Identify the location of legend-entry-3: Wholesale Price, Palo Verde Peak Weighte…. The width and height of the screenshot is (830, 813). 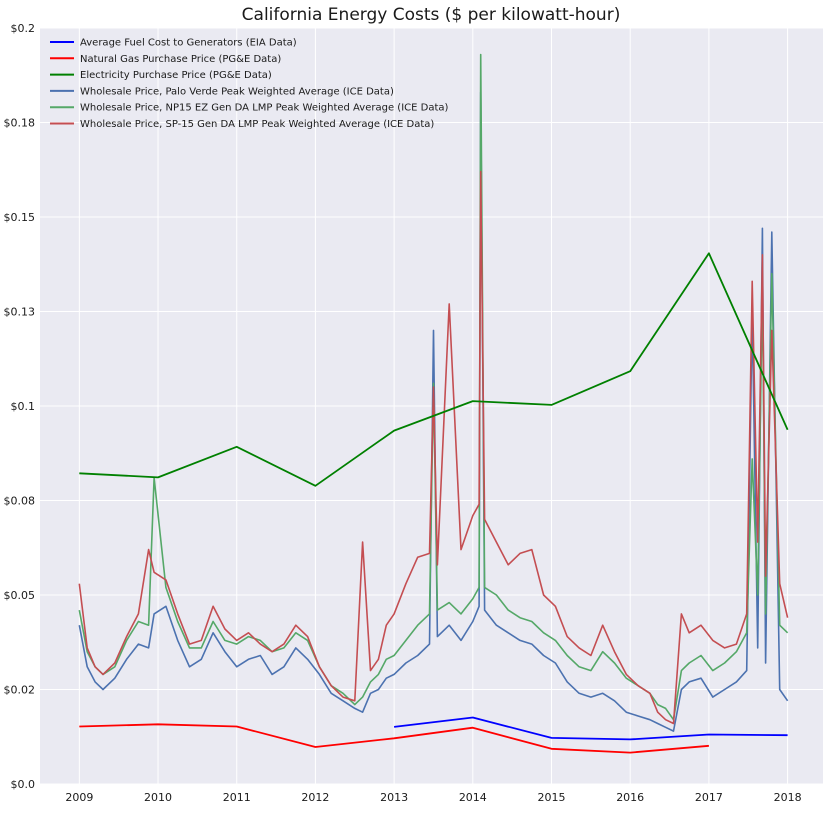
(237, 91).